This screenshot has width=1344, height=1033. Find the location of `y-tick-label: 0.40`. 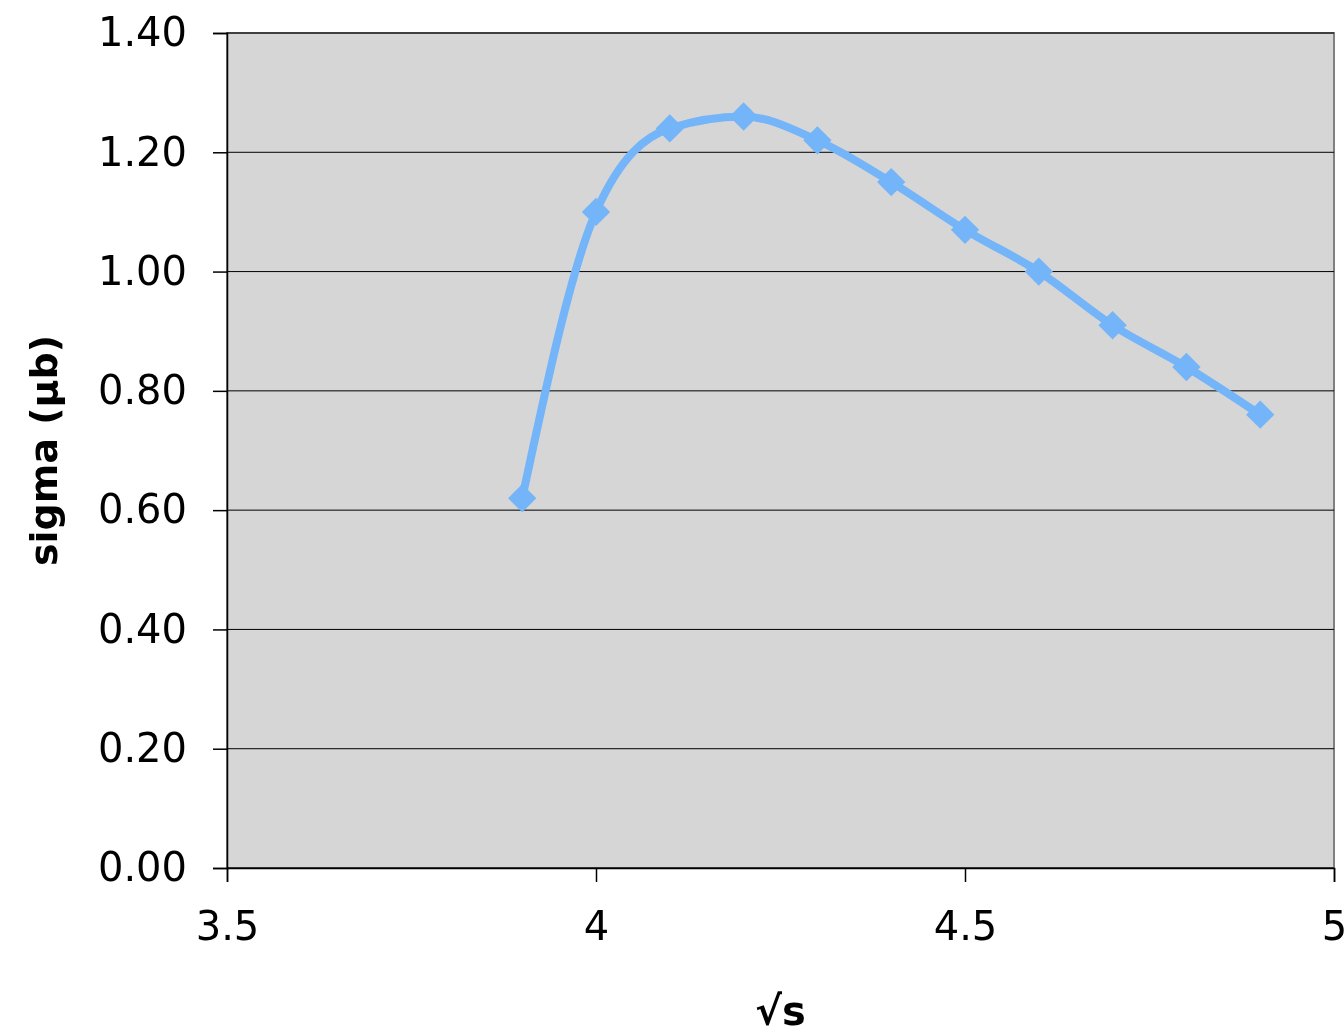

y-tick-label: 0.40 is located at coordinates (142, 628).